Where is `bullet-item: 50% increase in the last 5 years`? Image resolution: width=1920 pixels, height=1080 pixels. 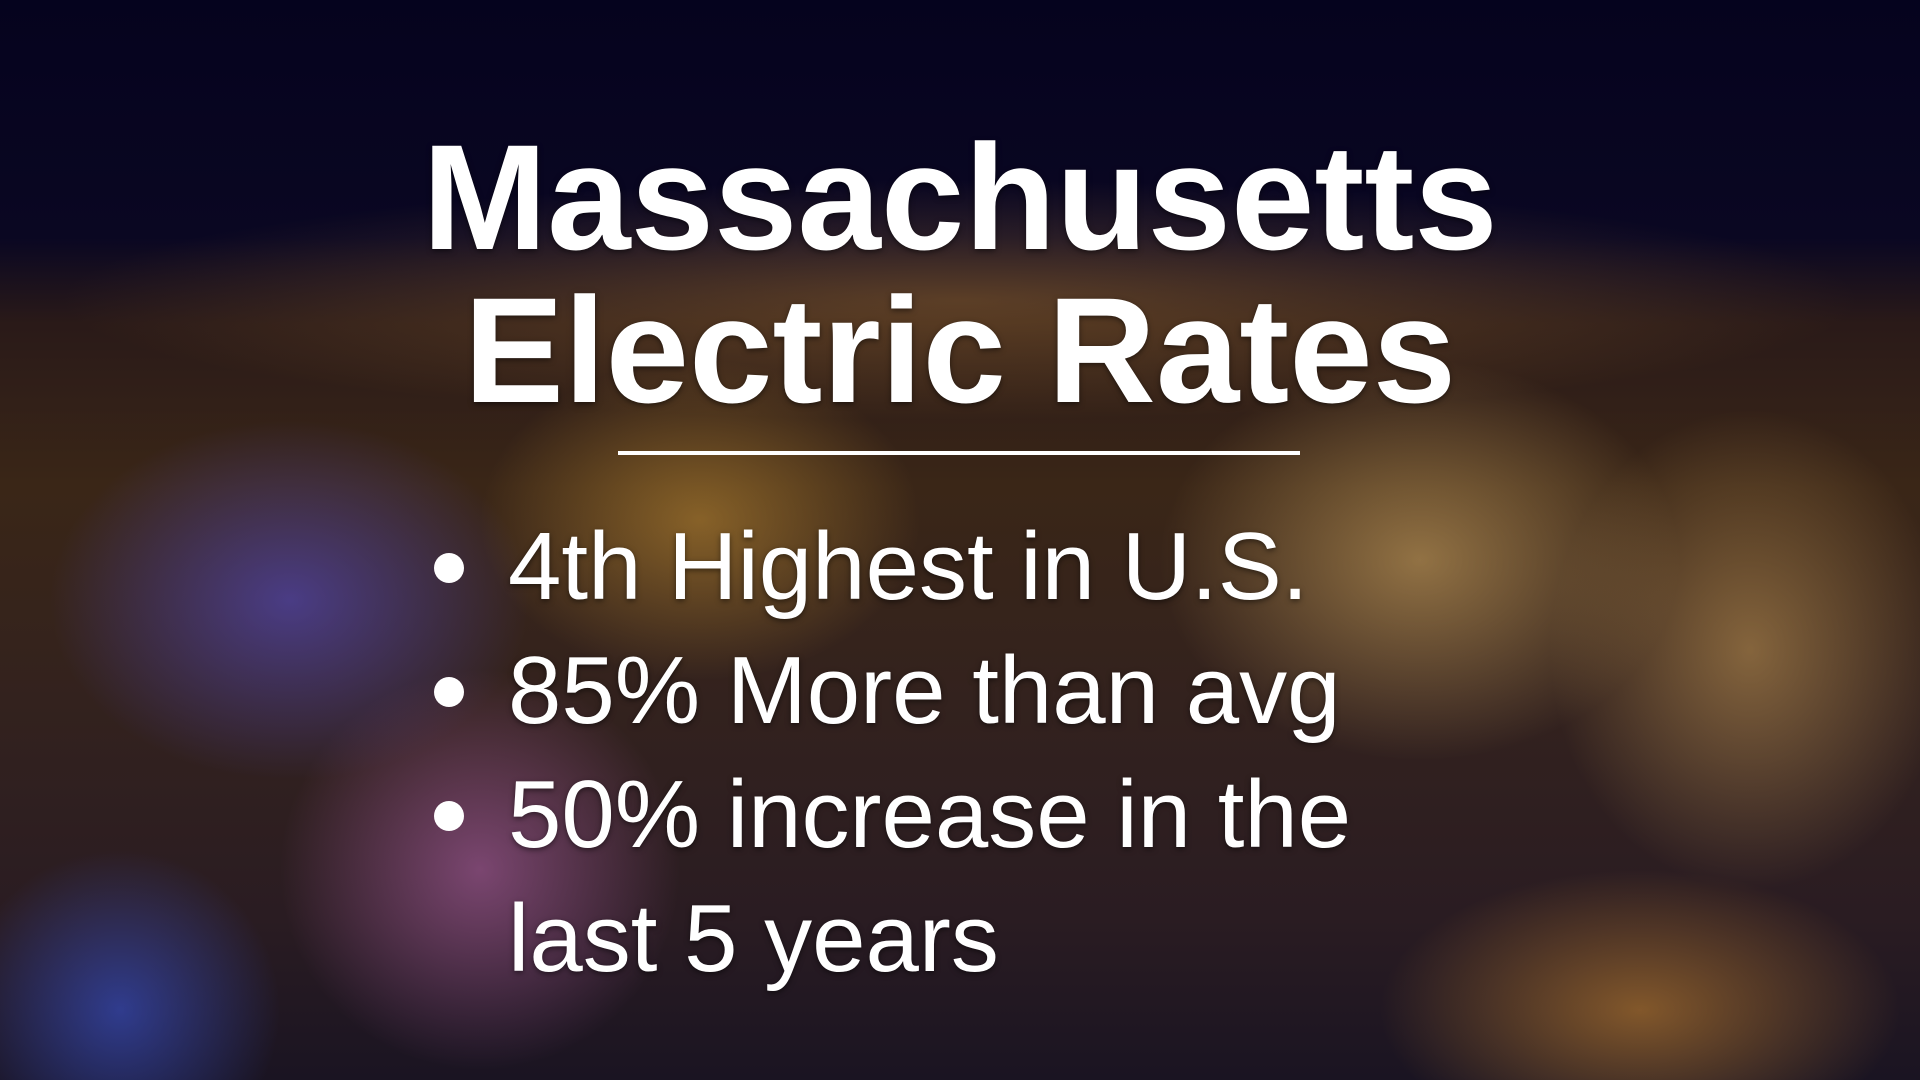
bullet-item: 50% increase in the last 5 years is located at coordinates (919, 877).